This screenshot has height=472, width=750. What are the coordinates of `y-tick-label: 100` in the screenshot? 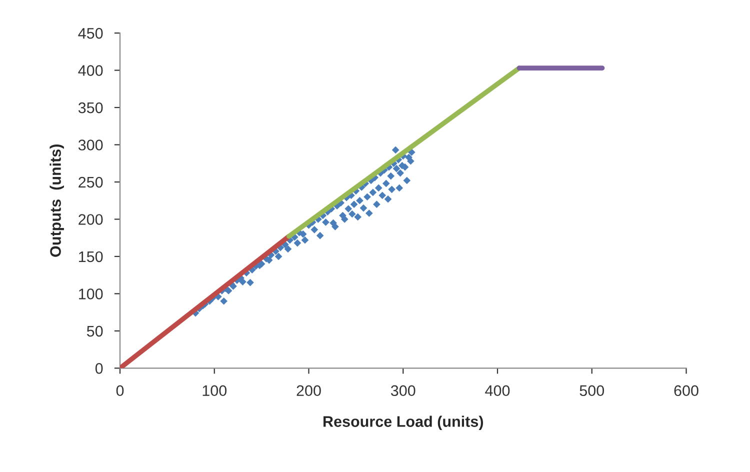 It's located at (91, 294).